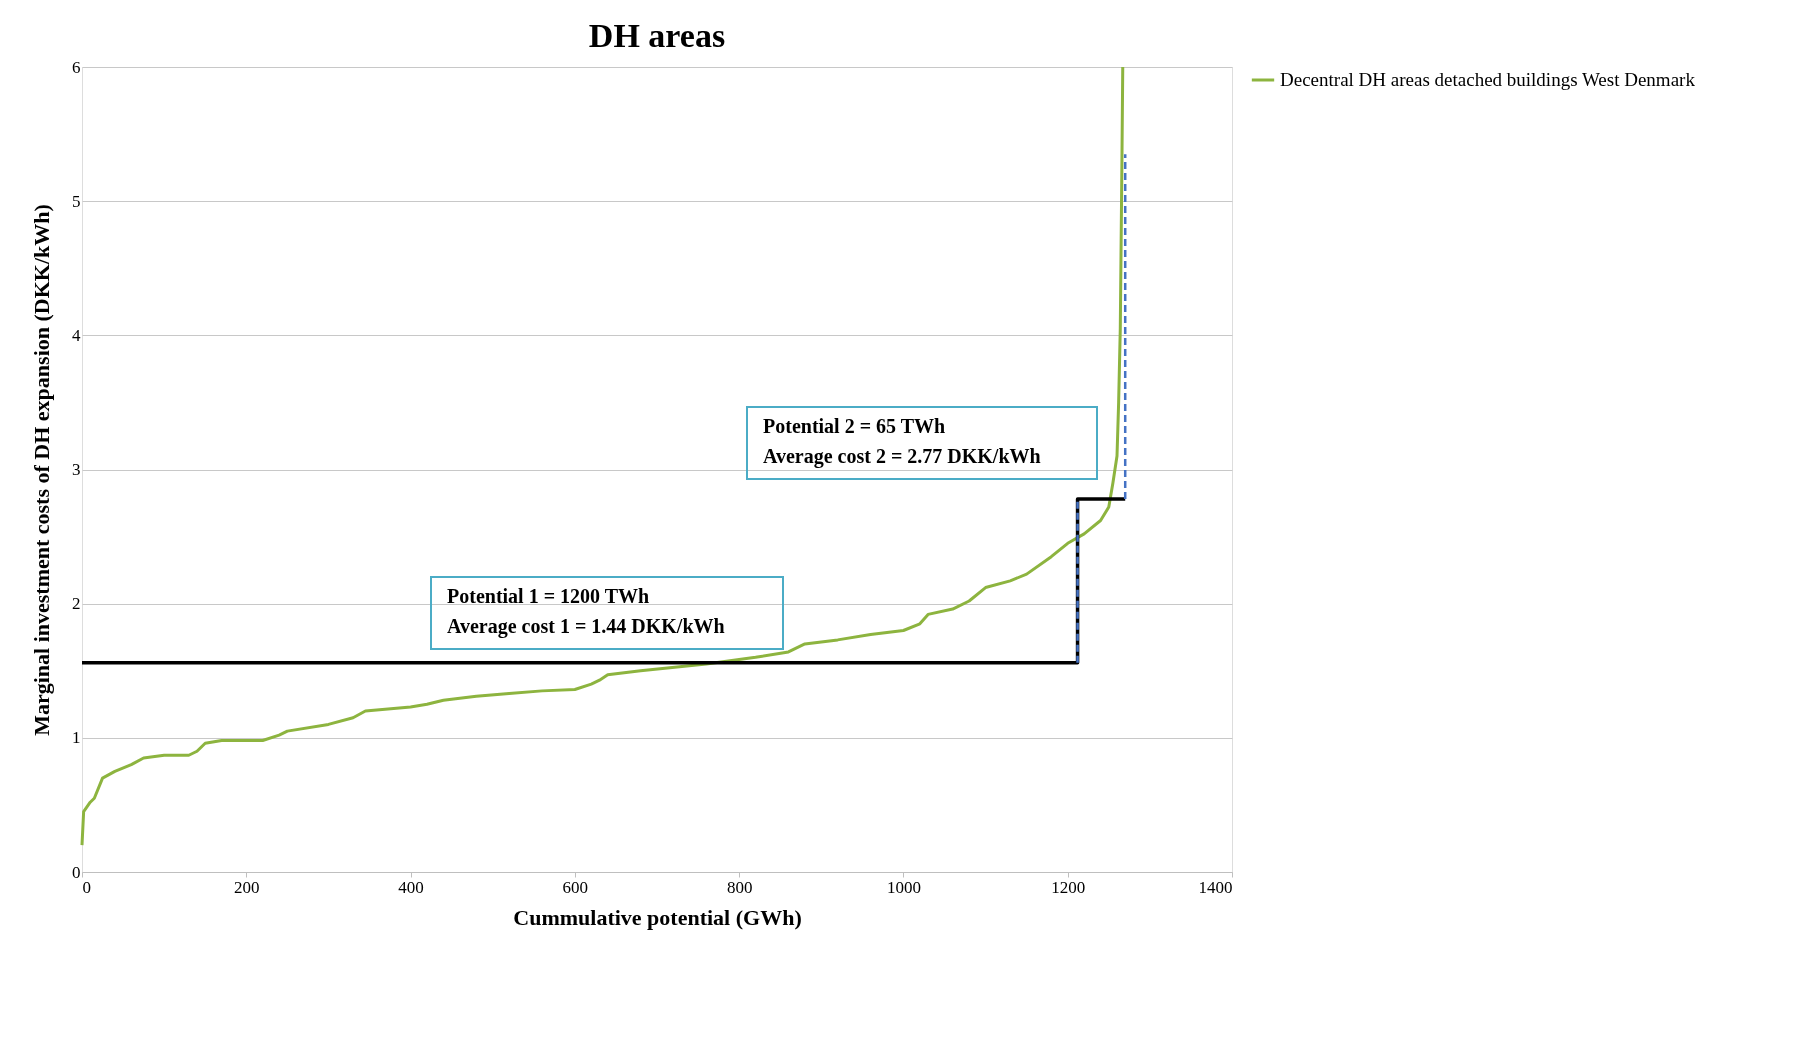  What do you see at coordinates (586, 611) in the screenshot?
I see `annotation: Potential 1 = 1200 TWh Average cost 1 = 1.44 DKK/kWh` at bounding box center [586, 611].